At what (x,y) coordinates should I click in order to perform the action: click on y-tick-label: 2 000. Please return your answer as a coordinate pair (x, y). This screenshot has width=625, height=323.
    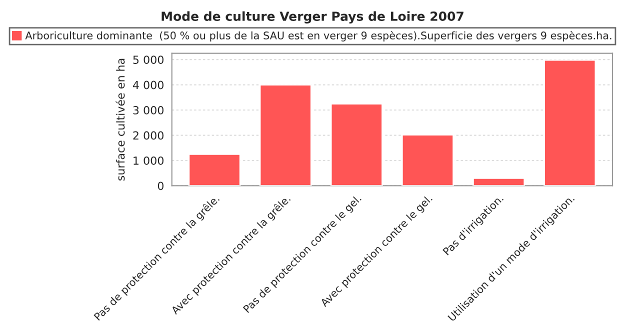
    Looking at the image, I should click on (148, 135).